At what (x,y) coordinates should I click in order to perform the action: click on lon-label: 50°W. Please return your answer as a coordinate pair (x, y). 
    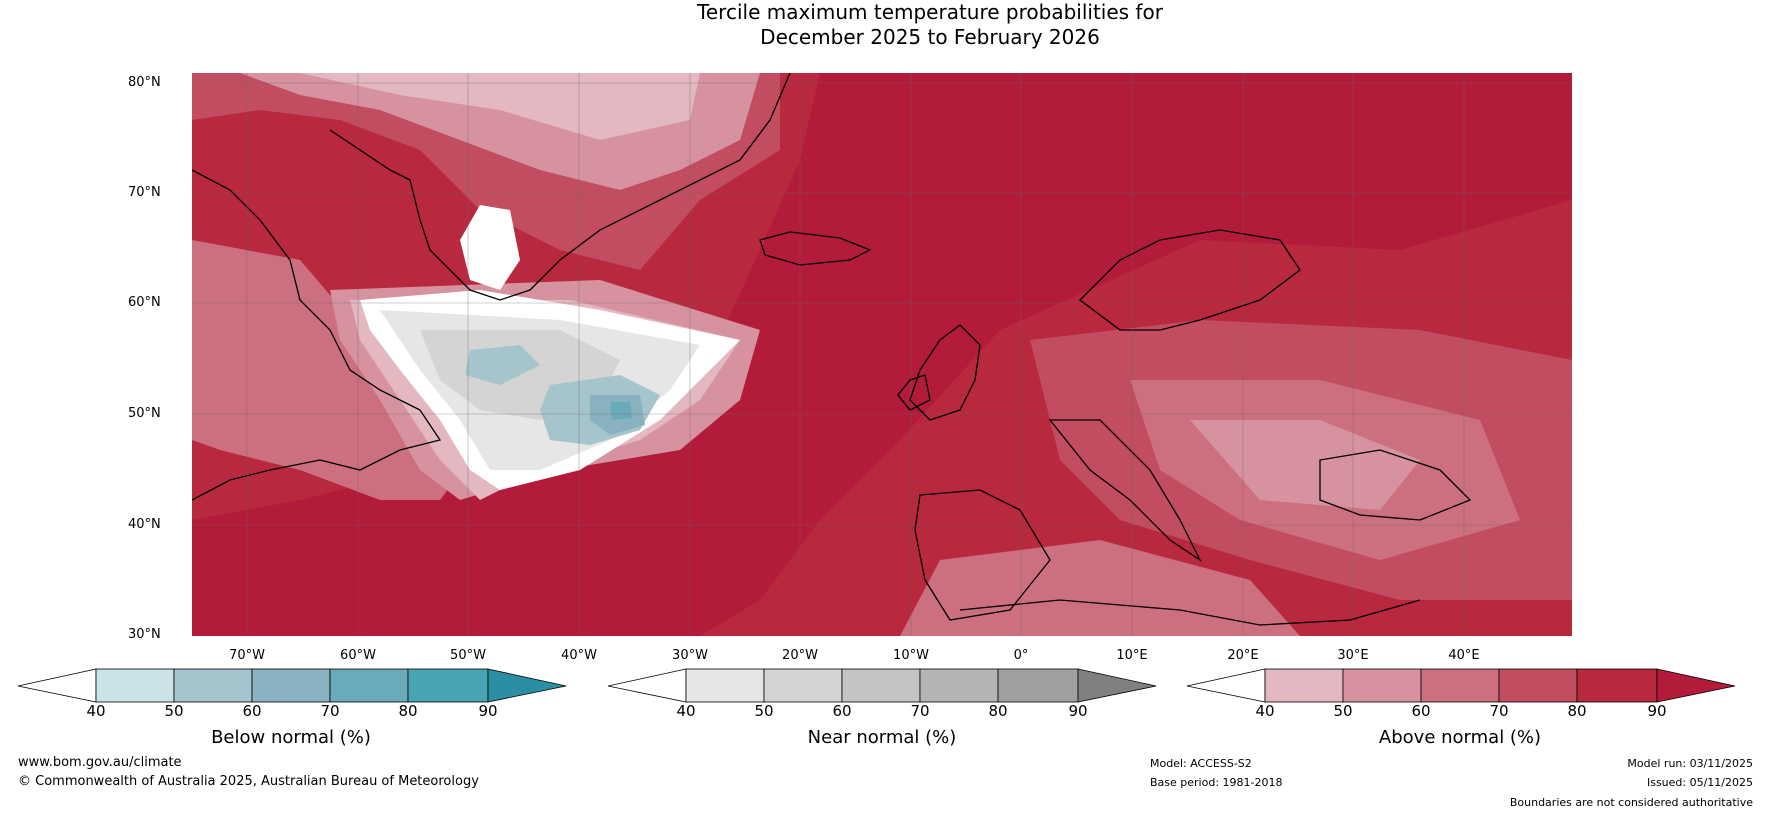
    Looking at the image, I should click on (468, 655).